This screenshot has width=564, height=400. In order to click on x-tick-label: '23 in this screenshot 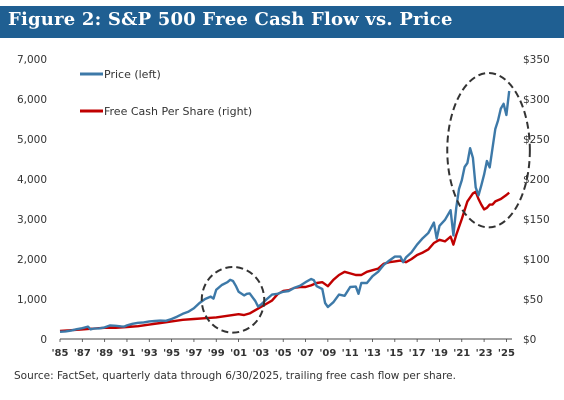, I will do `click(484, 353)`.